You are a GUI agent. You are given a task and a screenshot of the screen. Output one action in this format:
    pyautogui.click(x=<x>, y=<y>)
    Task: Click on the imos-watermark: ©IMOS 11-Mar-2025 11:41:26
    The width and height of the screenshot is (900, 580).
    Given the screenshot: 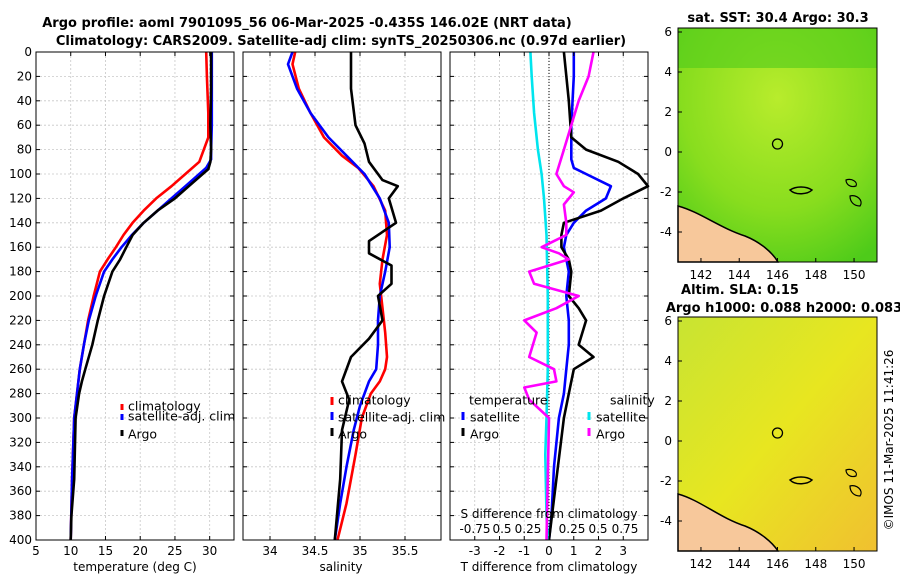 What is the action you would take?
    pyautogui.click(x=889, y=440)
    